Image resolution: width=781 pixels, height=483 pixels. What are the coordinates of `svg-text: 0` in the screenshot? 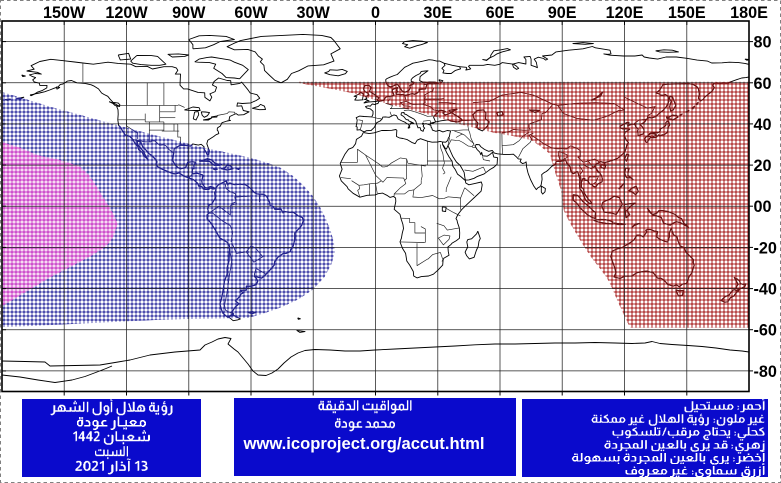 It's located at (375, 13).